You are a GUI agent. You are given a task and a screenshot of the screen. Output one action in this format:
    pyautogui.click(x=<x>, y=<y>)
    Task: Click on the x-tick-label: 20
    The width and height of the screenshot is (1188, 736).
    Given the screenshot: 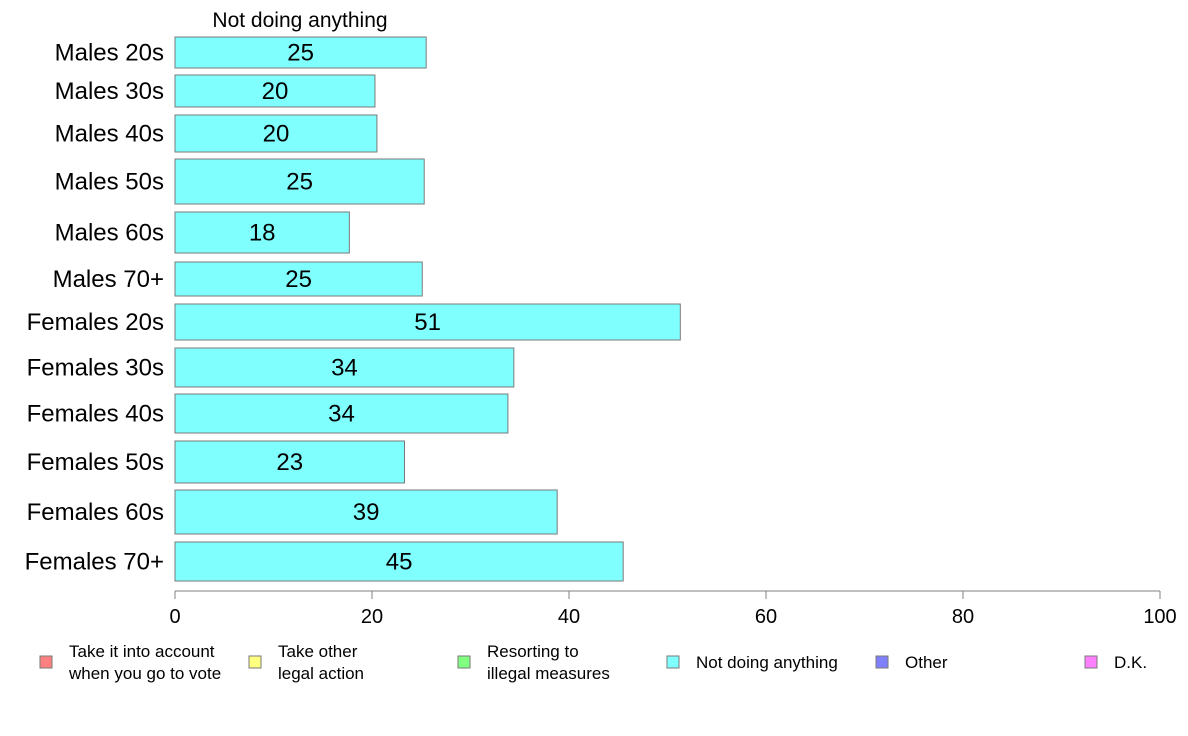 What is the action you would take?
    pyautogui.click(x=372, y=617)
    